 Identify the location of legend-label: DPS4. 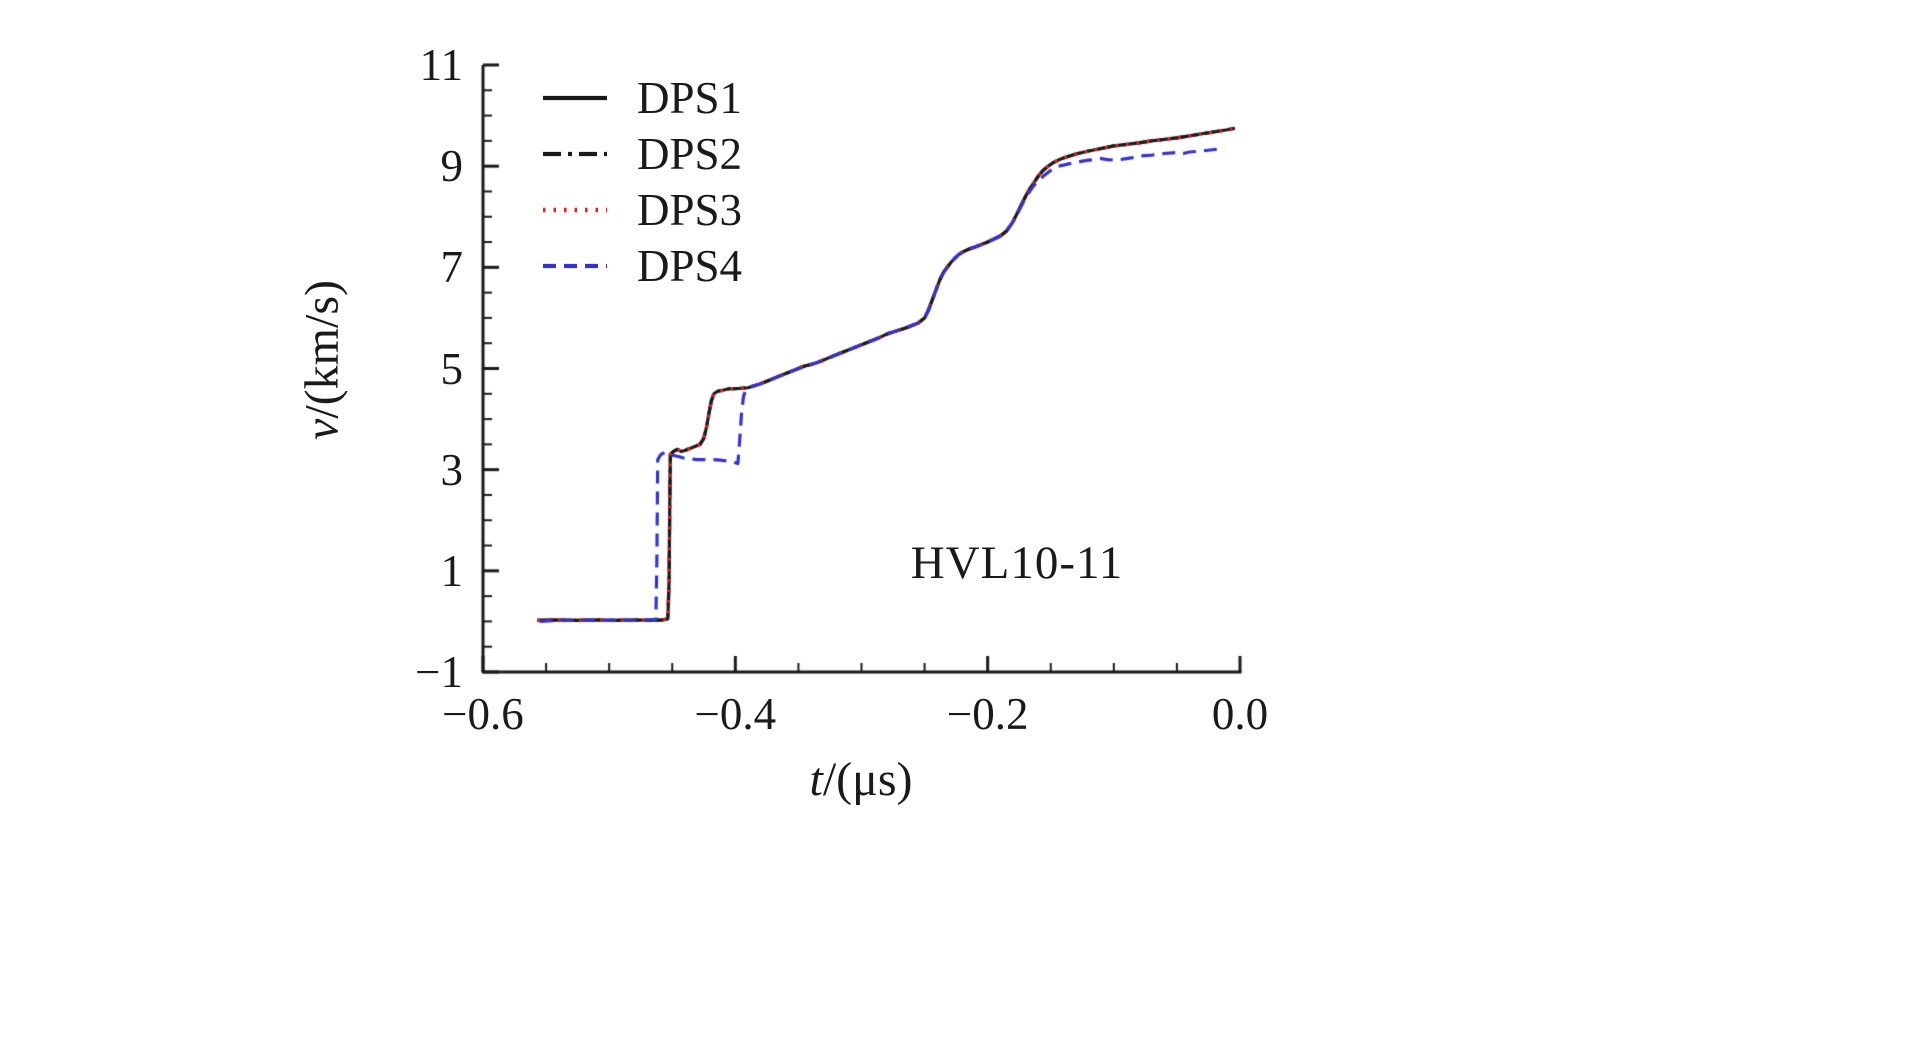
(690, 266).